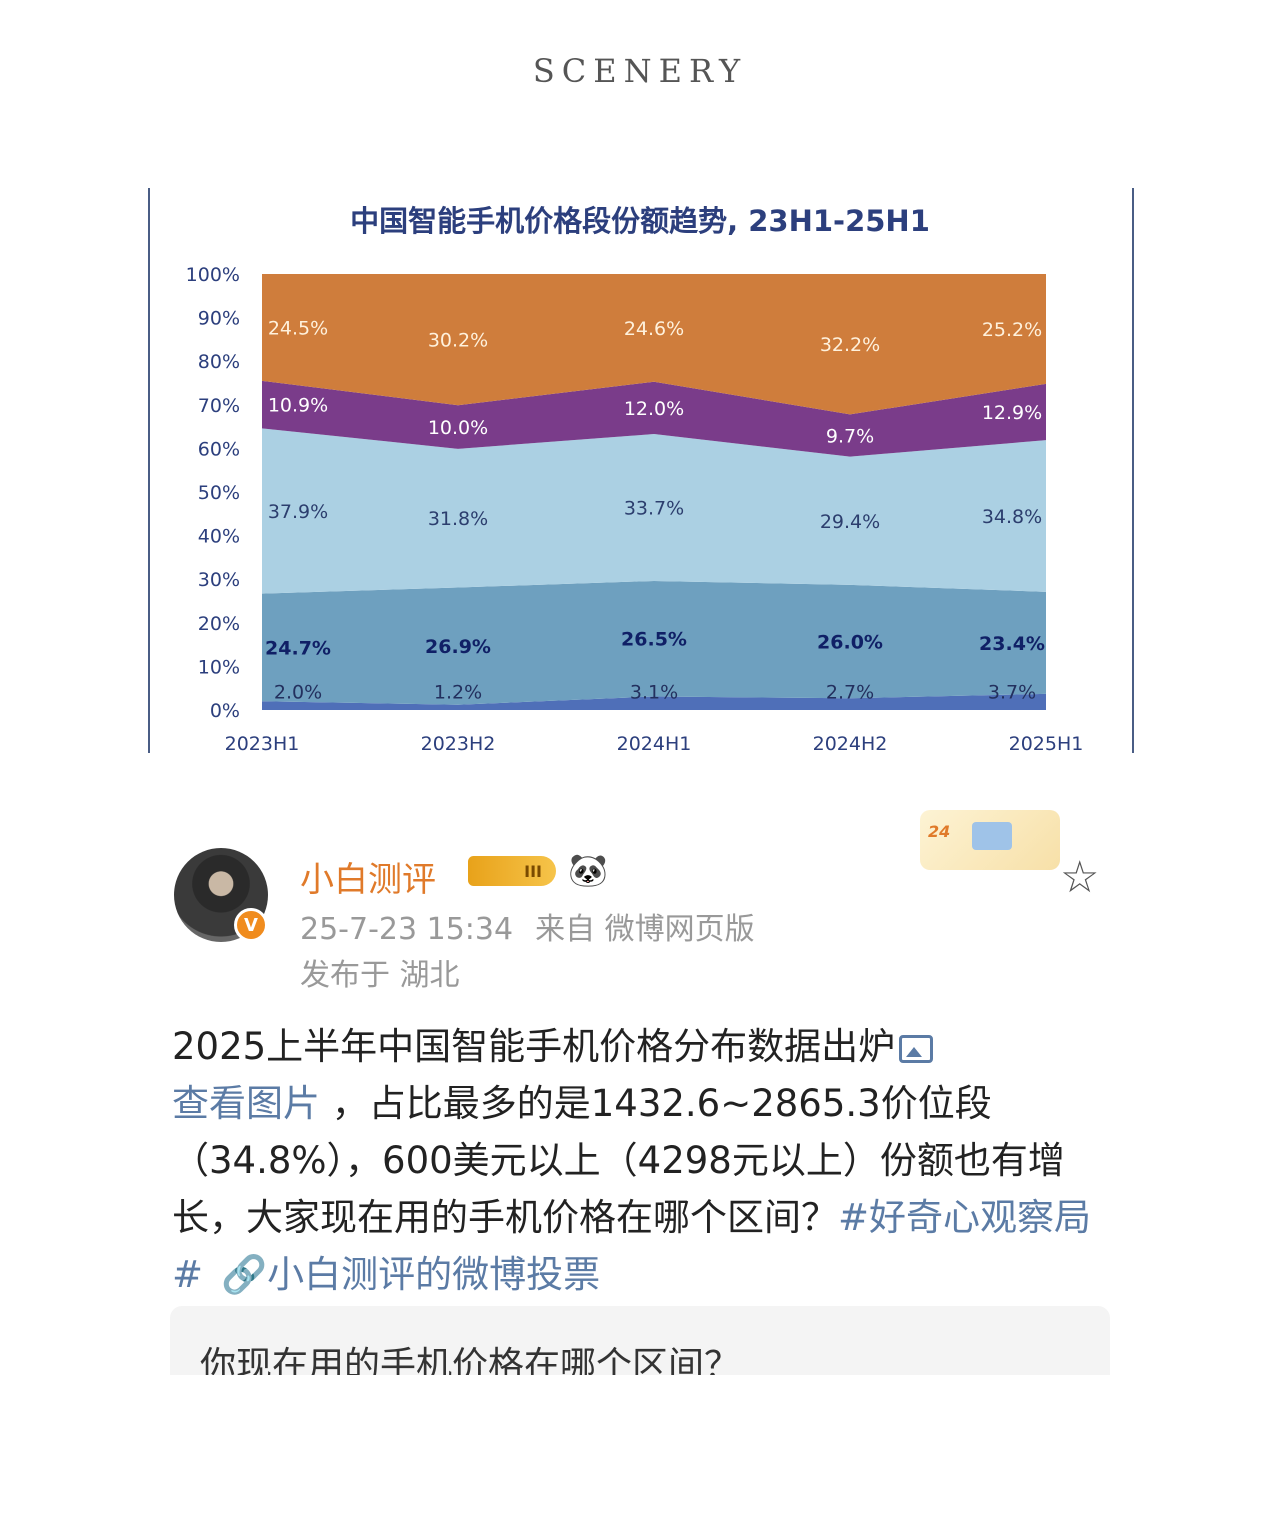  Describe the element at coordinates (992, 836) in the screenshot. I see `computer-icon` at that location.